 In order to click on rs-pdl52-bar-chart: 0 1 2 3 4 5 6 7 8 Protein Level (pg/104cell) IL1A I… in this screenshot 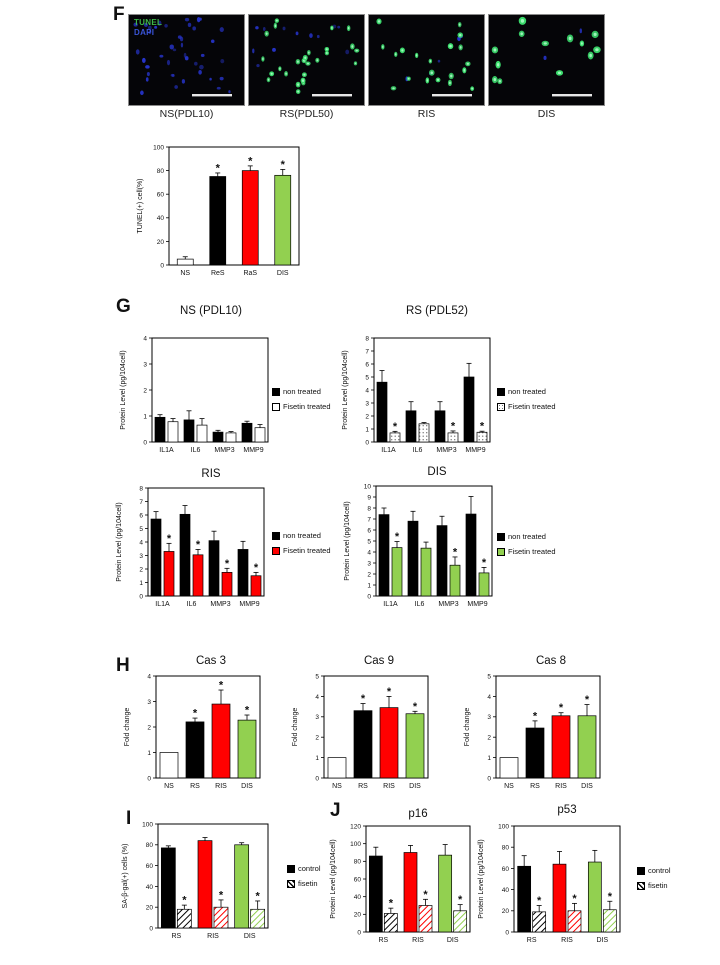, I will do `click(416, 394)`.